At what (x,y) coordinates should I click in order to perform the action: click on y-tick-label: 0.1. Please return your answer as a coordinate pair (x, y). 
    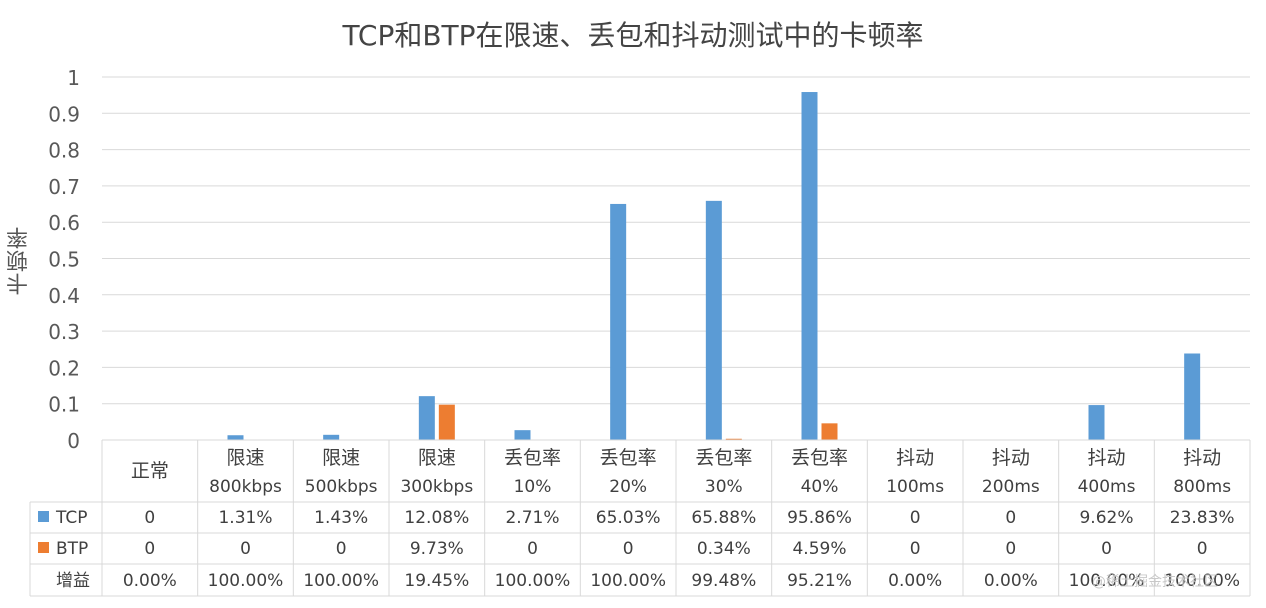
    Looking at the image, I should click on (64, 405).